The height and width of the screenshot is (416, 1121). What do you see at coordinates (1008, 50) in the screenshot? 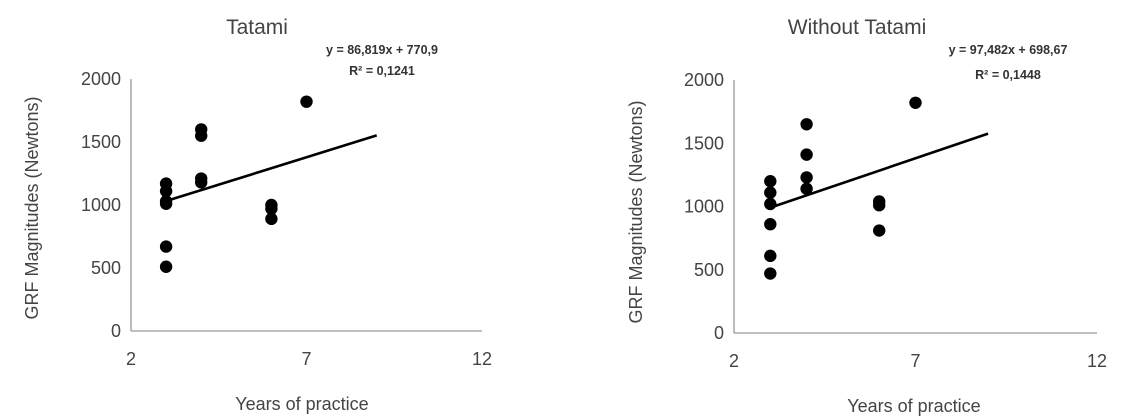
I see `trendline-equation: y = 97,482x + 698,67` at bounding box center [1008, 50].